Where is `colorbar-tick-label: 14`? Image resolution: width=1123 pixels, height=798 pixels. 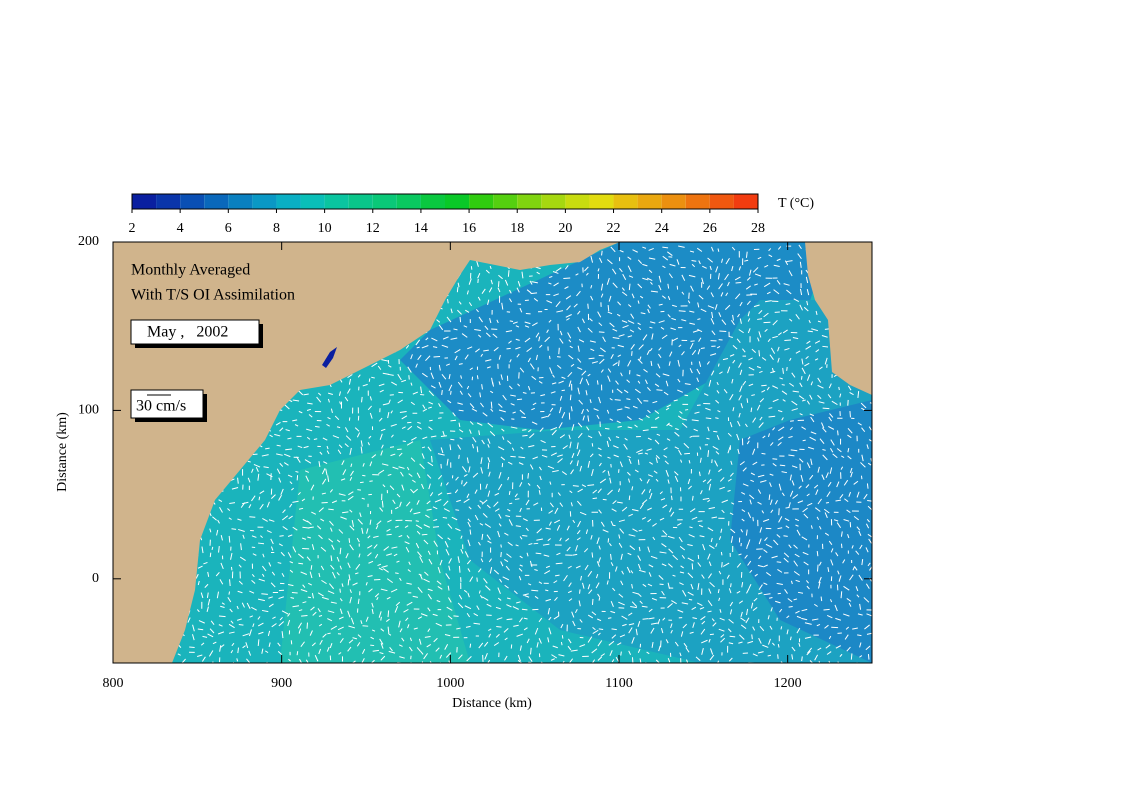
colorbar-tick-label: 14 is located at coordinates (421, 228).